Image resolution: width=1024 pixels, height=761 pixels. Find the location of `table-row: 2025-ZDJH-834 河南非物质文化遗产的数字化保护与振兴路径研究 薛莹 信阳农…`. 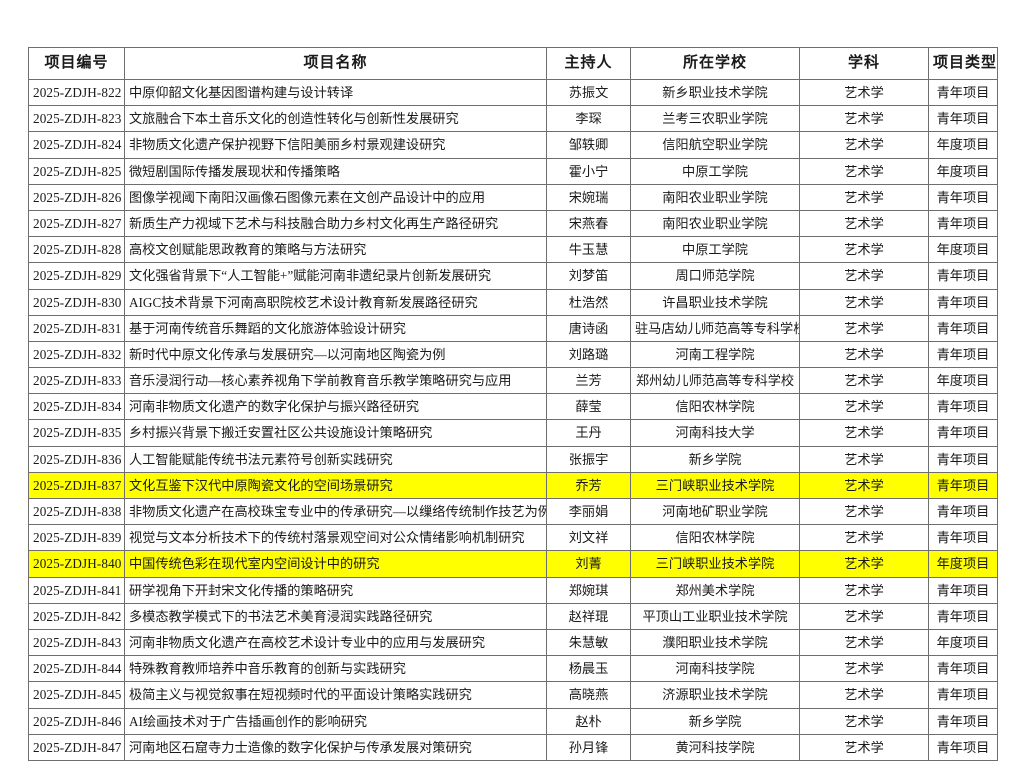

table-row: 2025-ZDJH-834 河南非物质文化遗产的数字化保护与振兴路径研究 薛莹 信阳农… is located at coordinates (513, 407).